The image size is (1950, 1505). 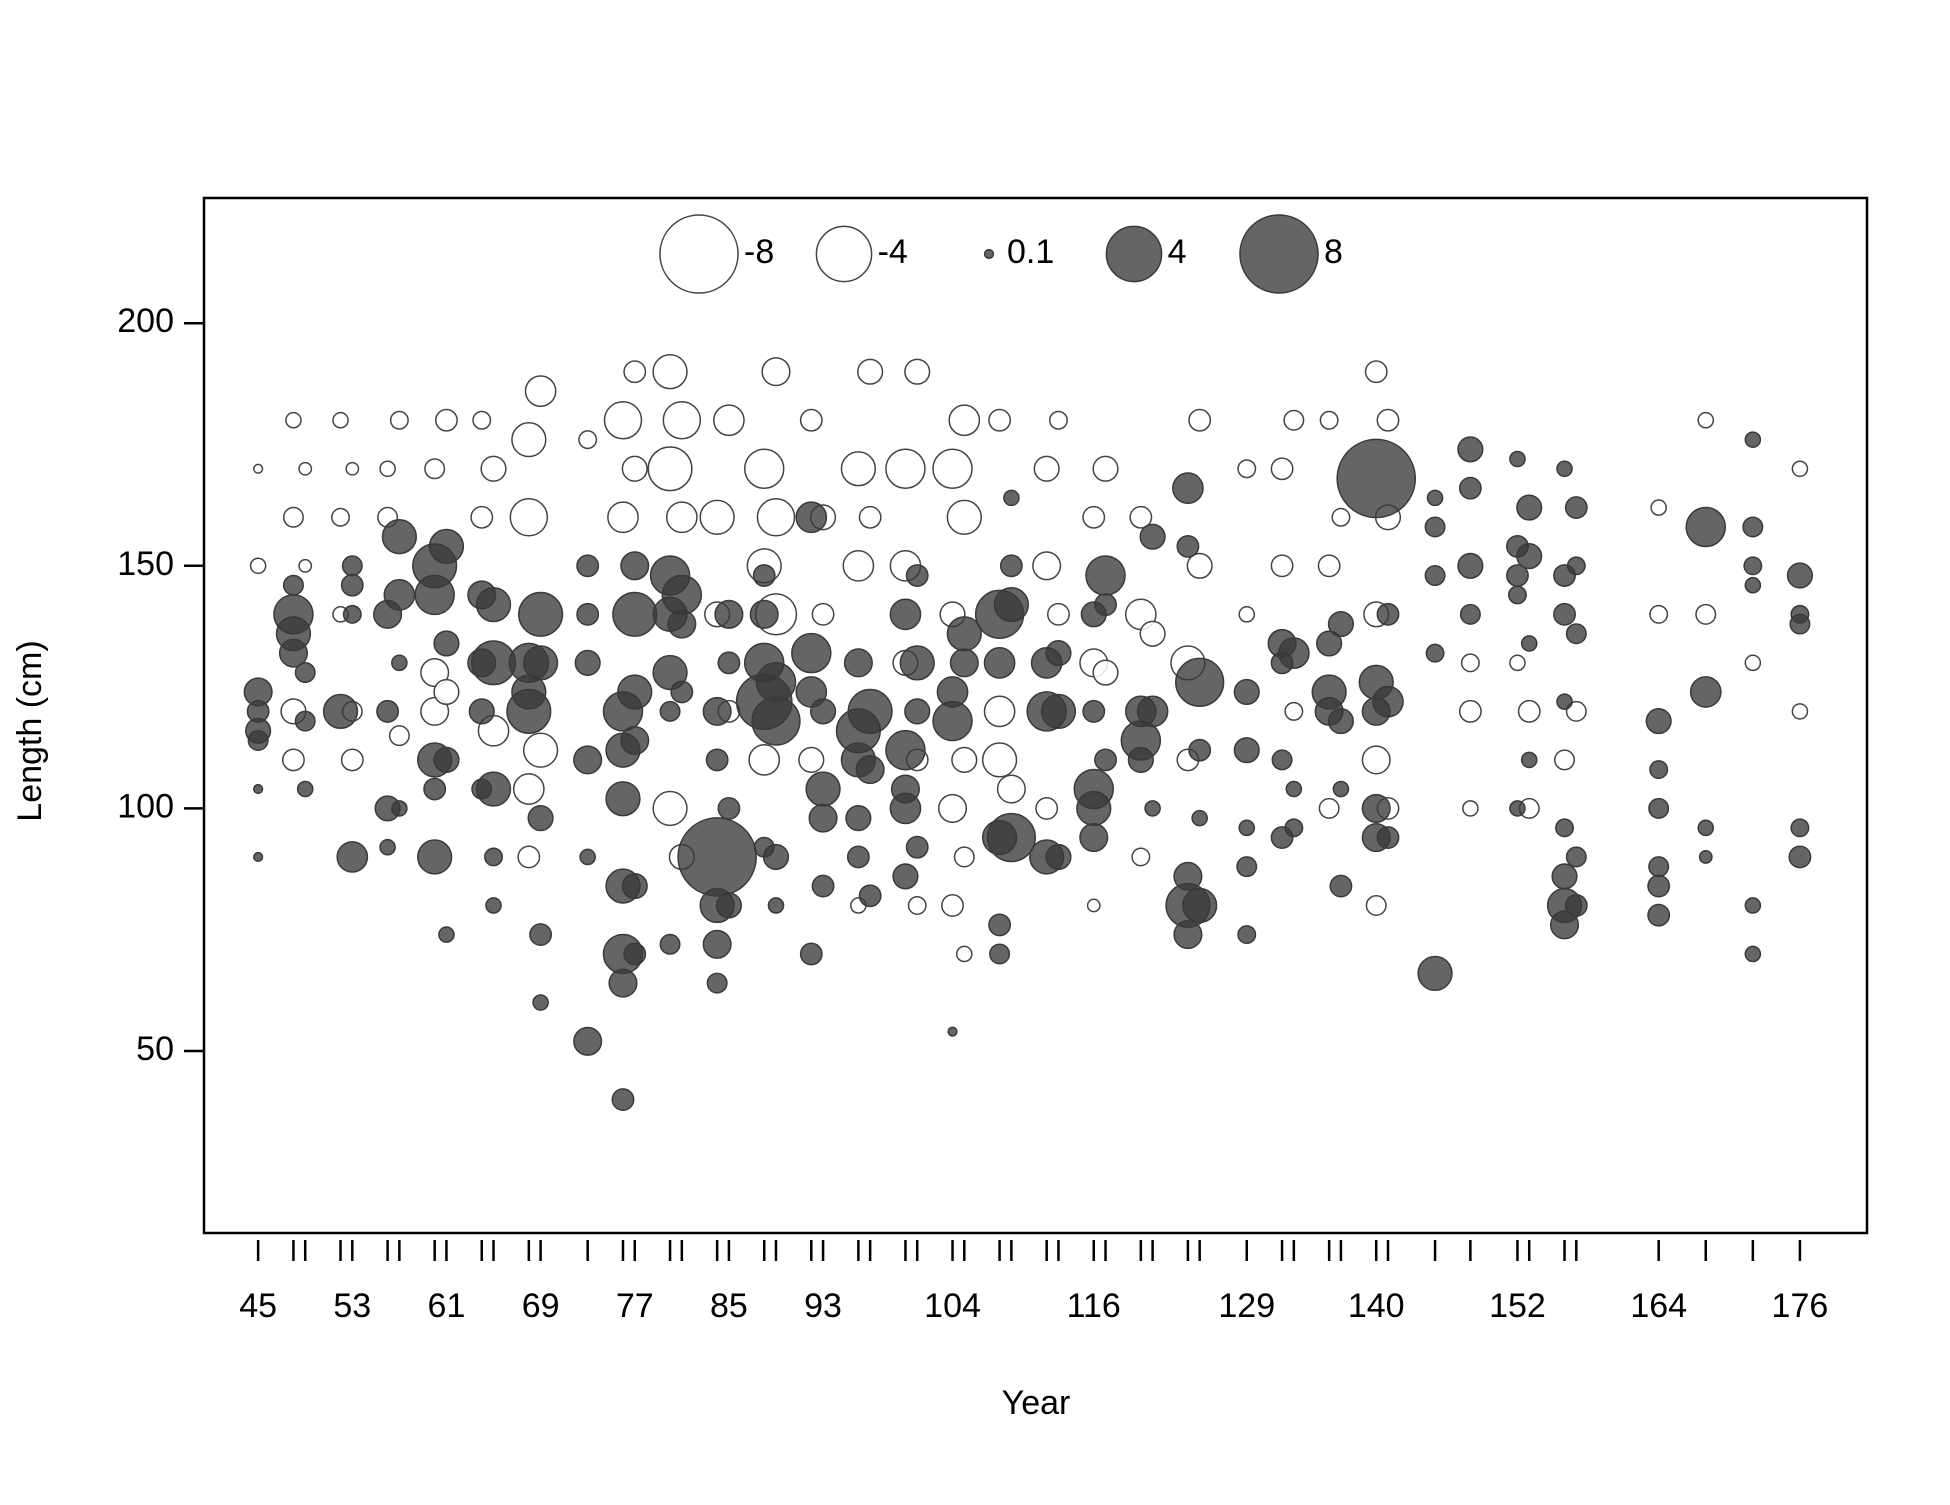 I want to click on x-tick-label: 129, so click(x=1246, y=1306).